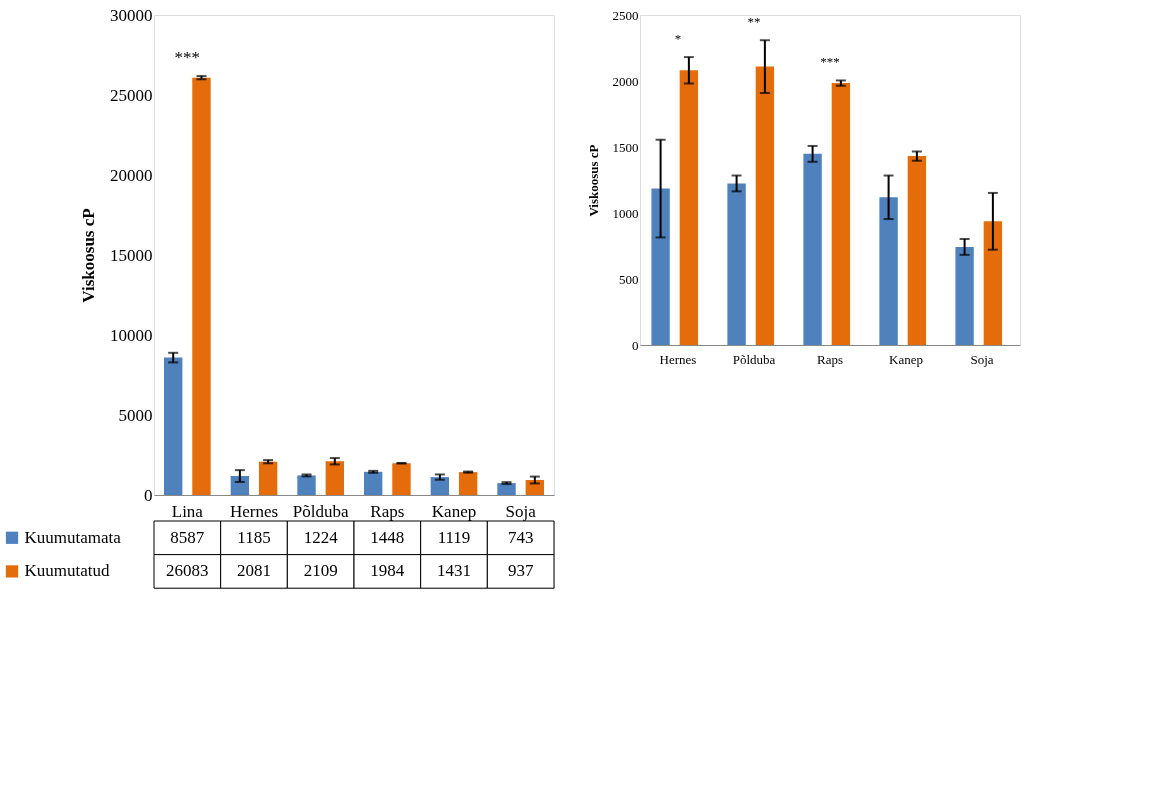 Image resolution: width=1165 pixels, height=802 pixels. Describe the element at coordinates (187, 537) in the screenshot. I see `data-label: 8587` at that location.